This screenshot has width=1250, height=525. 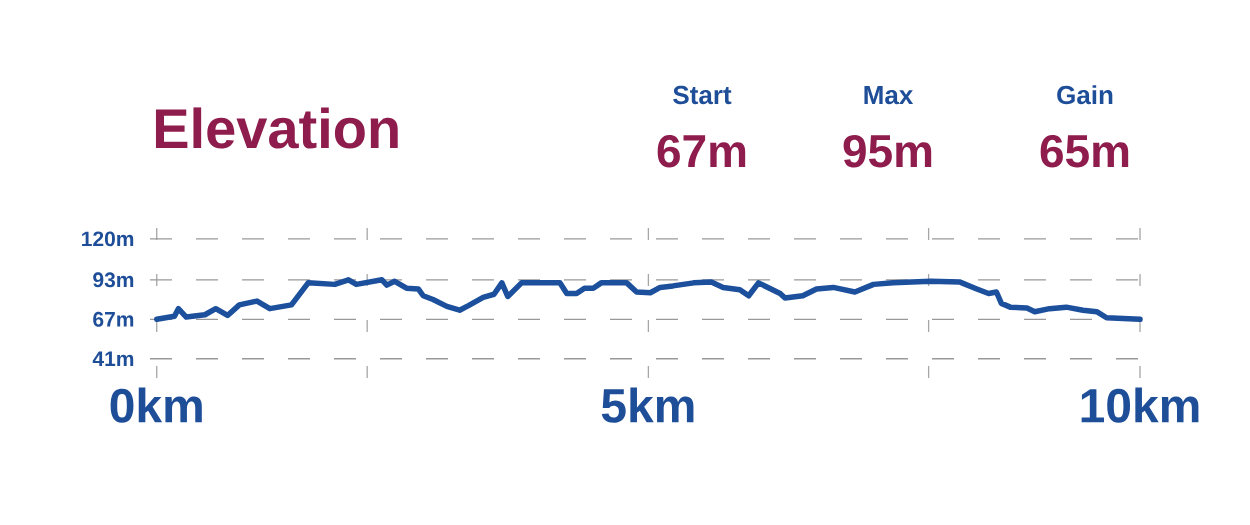 I want to click on text: Start, so click(x=702, y=95).